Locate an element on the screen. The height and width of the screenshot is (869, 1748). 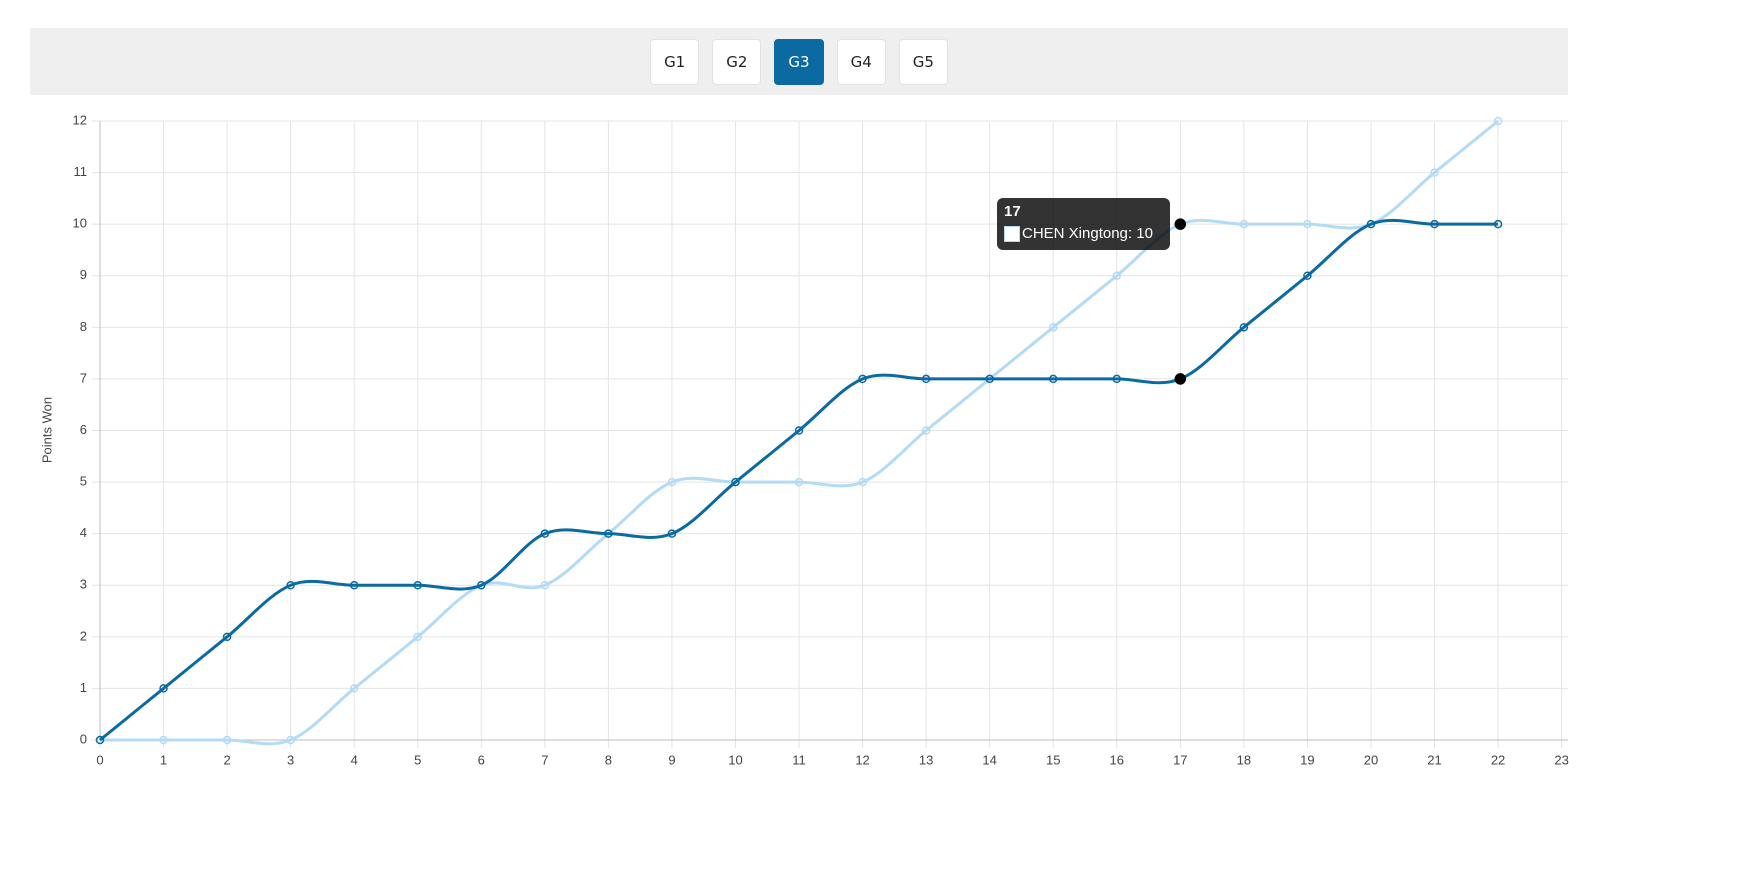
tooltip-label: CHEN Xingtong: 10 is located at coordinates (1087, 233).